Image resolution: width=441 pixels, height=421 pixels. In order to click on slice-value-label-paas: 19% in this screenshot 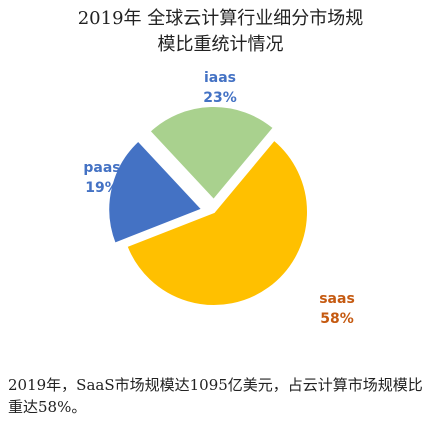, I will do `click(102, 188)`.